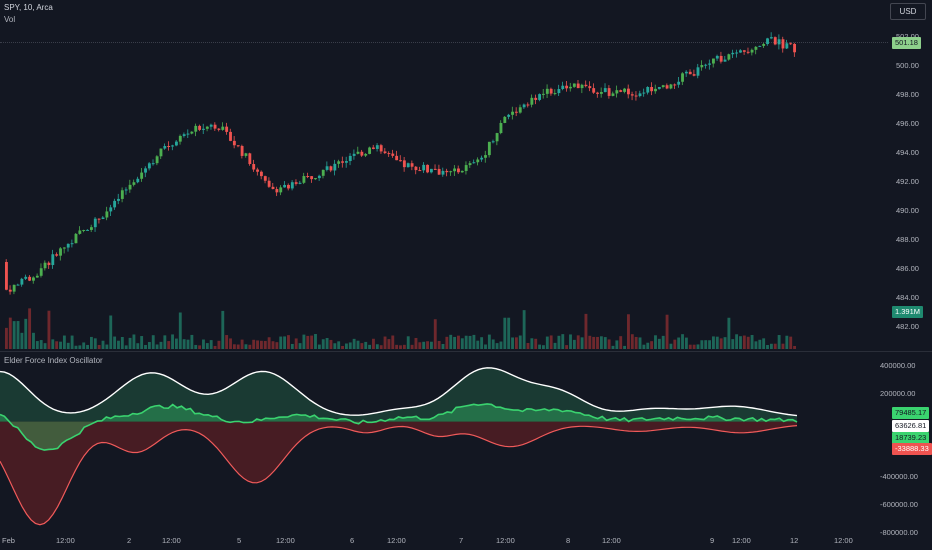  What do you see at coordinates (908, 11) in the screenshot?
I see `currency-button: USD` at bounding box center [908, 11].